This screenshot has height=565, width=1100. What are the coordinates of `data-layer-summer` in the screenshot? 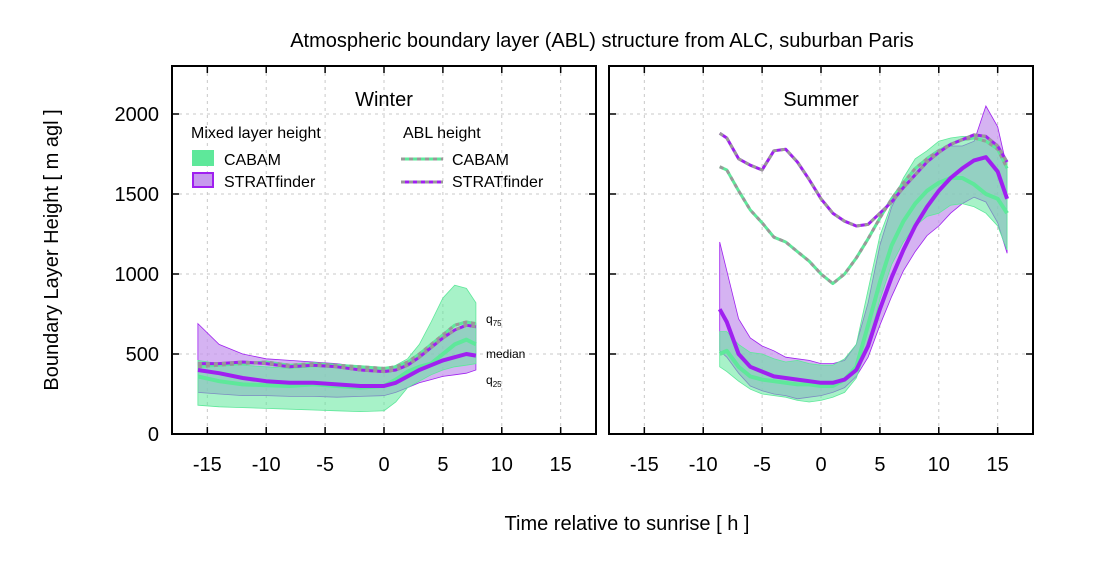 It's located at (863, 254).